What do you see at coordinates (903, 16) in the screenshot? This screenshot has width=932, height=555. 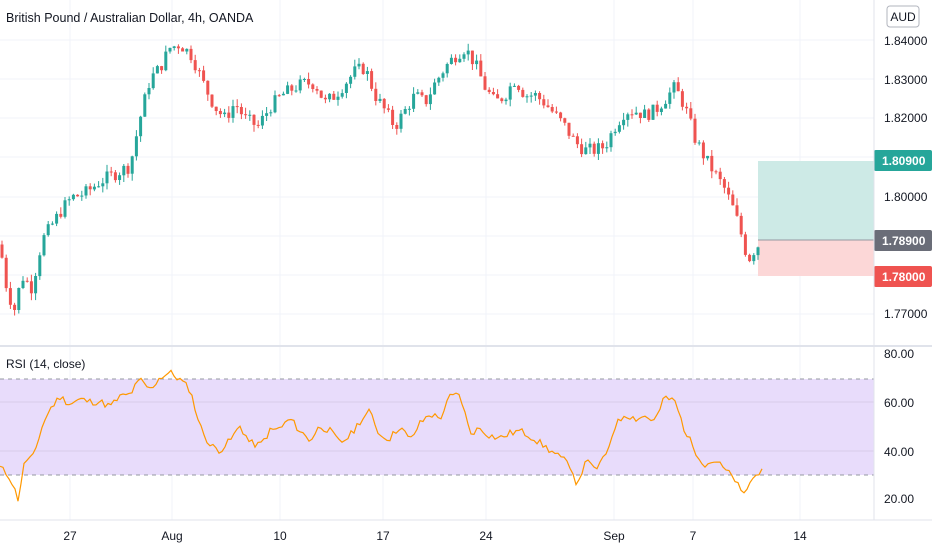 I see `currency-button: AUD` at bounding box center [903, 16].